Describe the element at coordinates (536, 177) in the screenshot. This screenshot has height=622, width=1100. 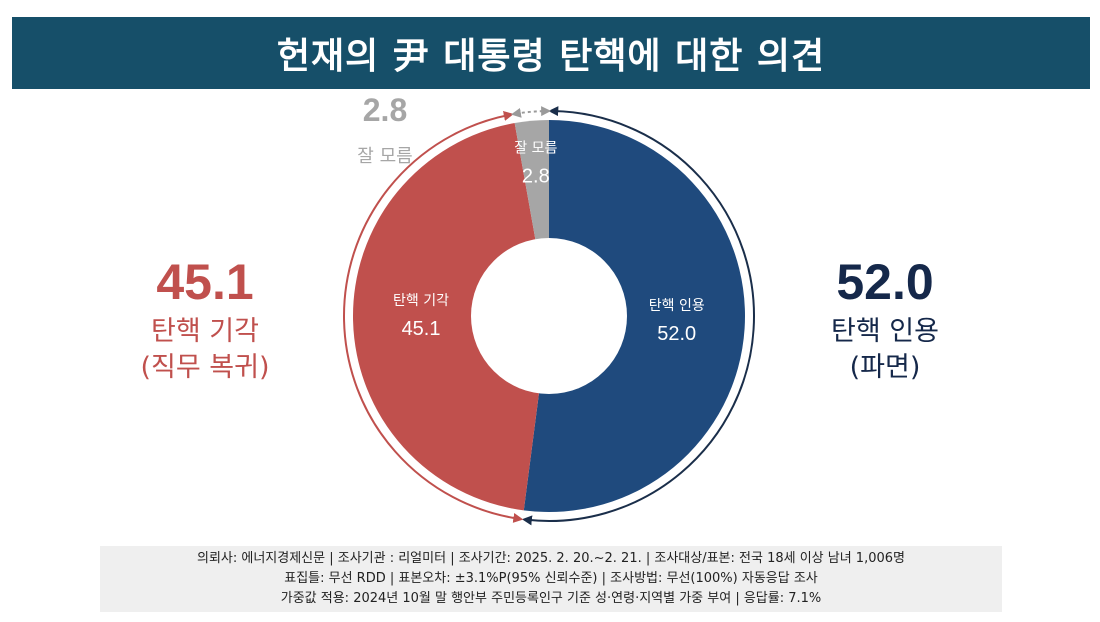
I see `slice-value-unknown: 2.8` at that location.